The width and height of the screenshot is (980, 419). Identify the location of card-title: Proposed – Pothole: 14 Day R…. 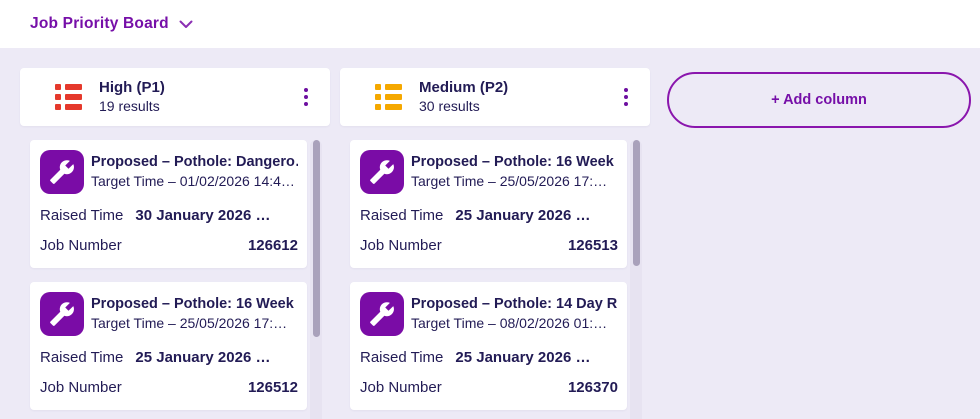
(514, 303).